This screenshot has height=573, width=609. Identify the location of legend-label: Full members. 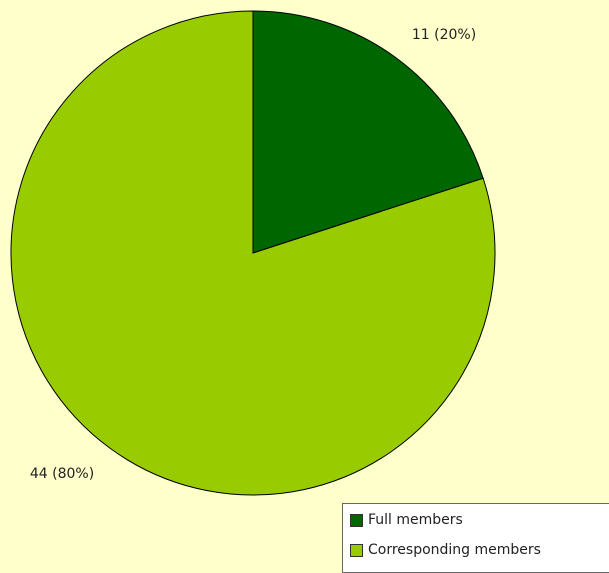
(415, 520).